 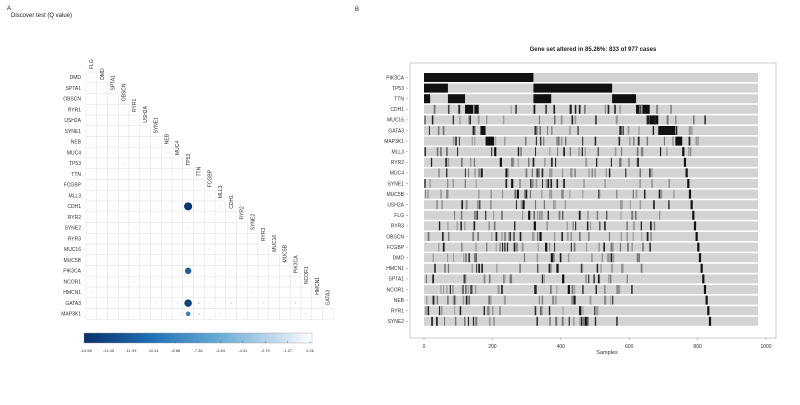 What do you see at coordinates (395, 269) in the screenshot?
I see `gene-label: HMCN1` at bounding box center [395, 269].